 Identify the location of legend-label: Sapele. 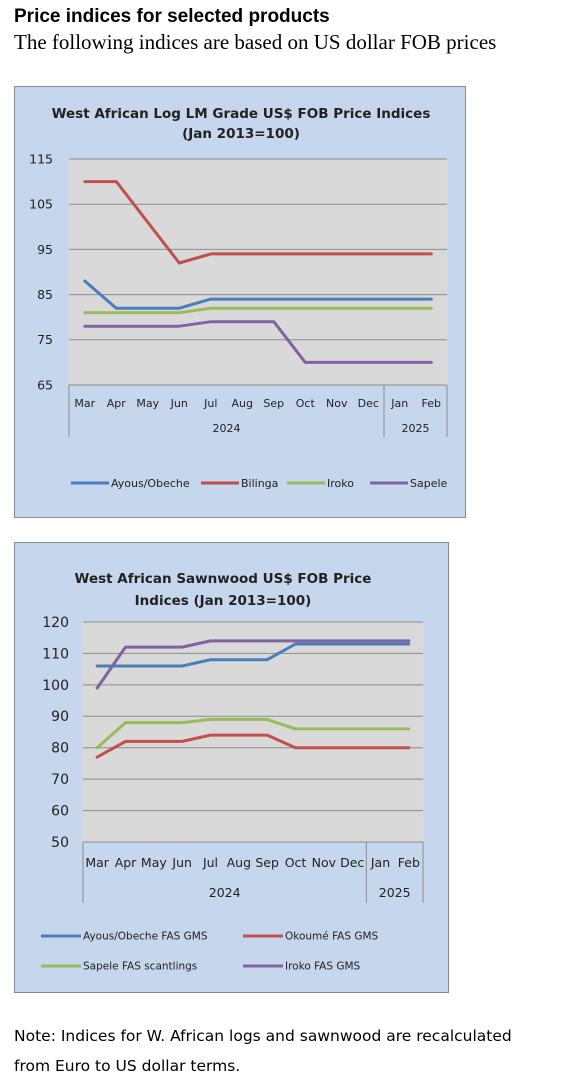
(429, 483).